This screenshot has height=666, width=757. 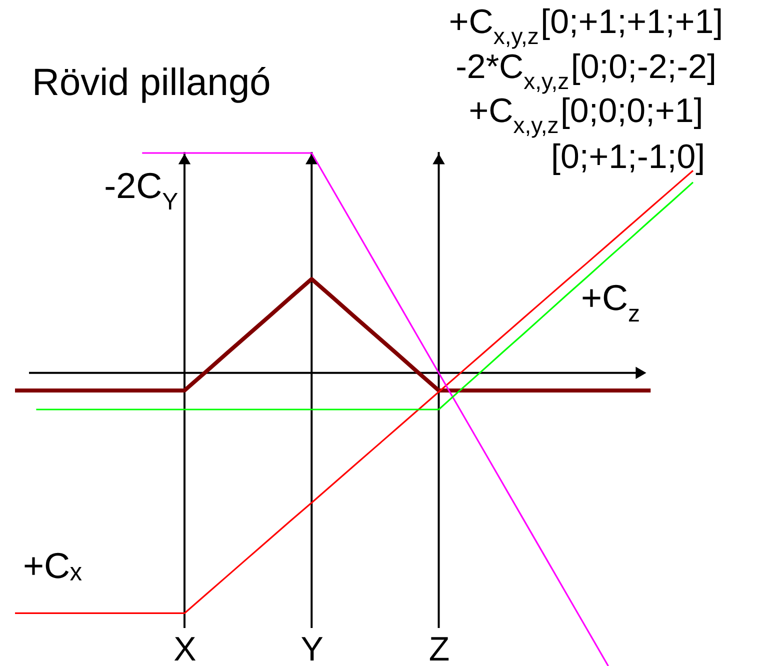 I want to click on annotation: [0;+1;-1;0], so click(x=628, y=157).